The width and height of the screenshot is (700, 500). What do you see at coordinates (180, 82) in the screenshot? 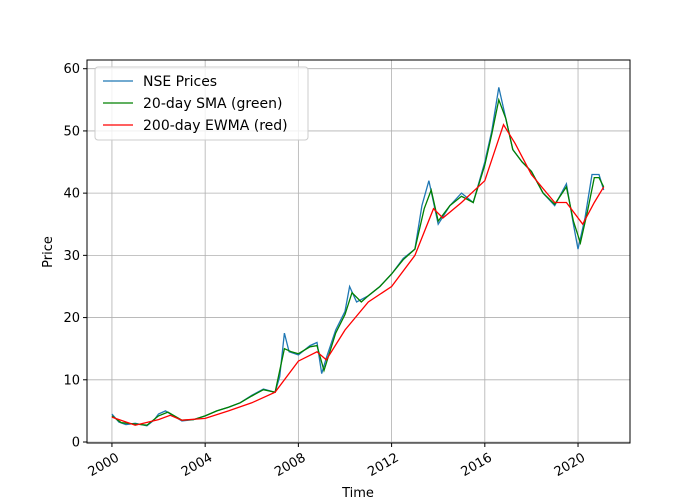
I see `legend-label: NSE Prices` at bounding box center [180, 82].